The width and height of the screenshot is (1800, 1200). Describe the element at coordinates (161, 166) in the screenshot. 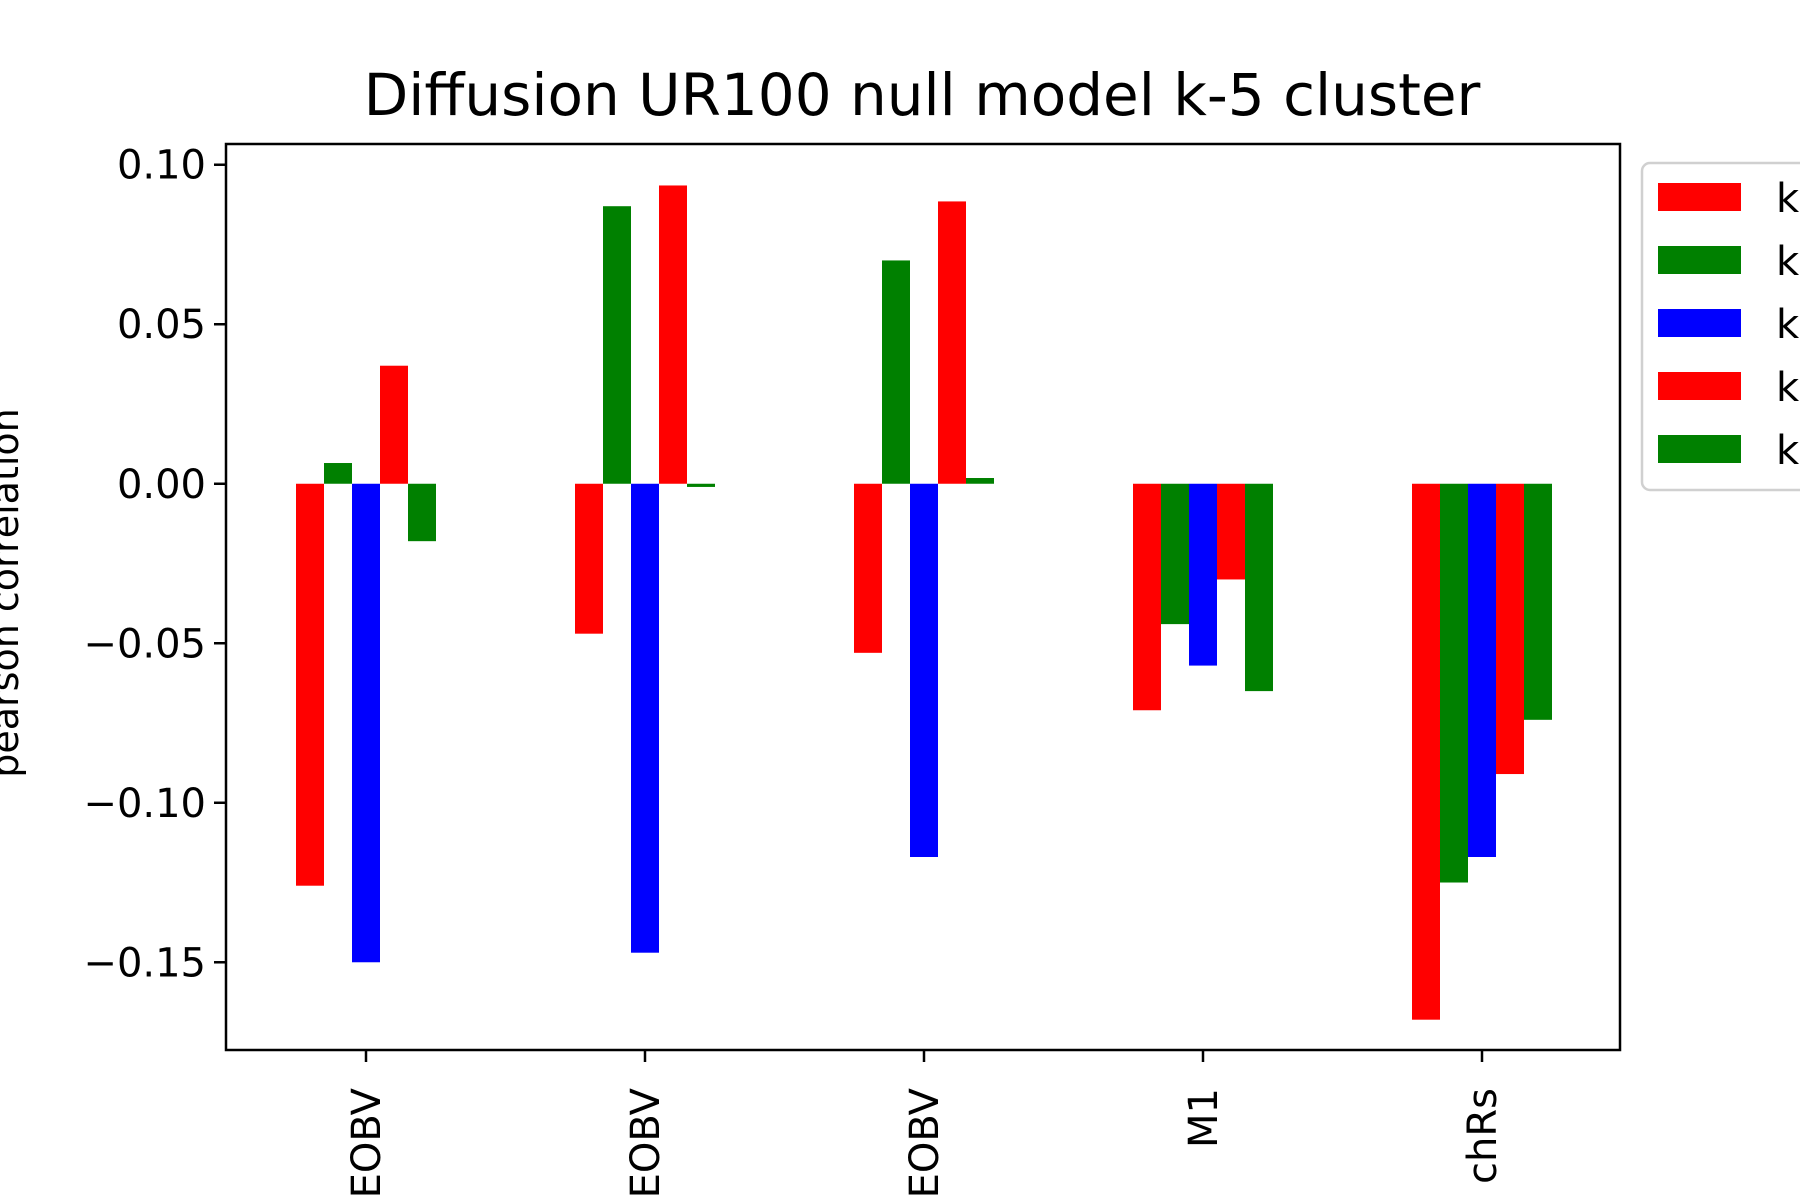

I see `y-tick-label: 0.10` at that location.